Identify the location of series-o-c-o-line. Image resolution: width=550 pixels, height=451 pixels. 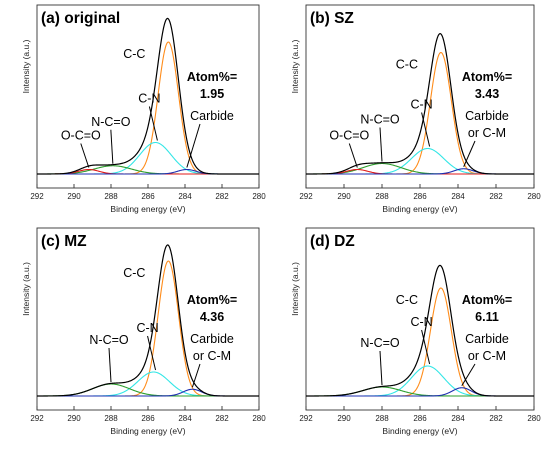
(148, 171).